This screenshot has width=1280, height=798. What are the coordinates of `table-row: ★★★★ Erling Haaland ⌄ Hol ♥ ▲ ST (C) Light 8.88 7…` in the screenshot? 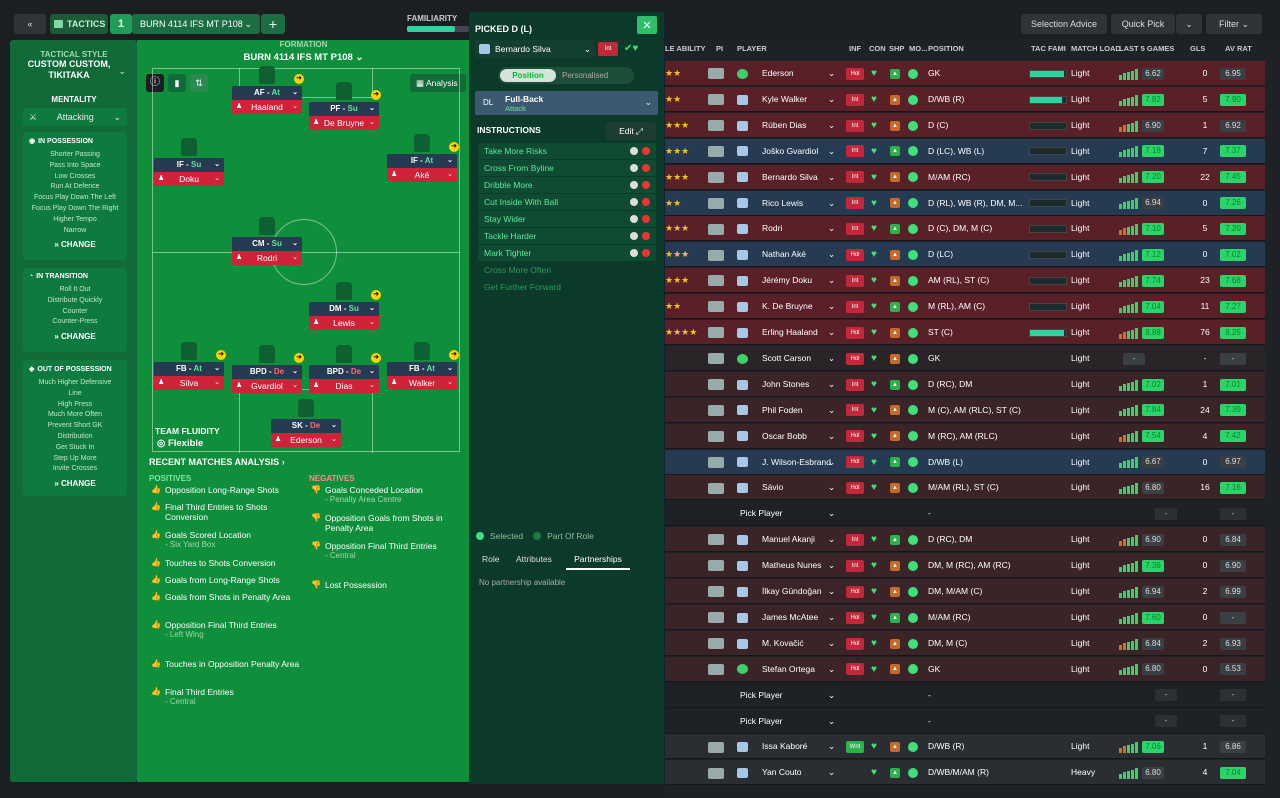 It's located at (965, 332).